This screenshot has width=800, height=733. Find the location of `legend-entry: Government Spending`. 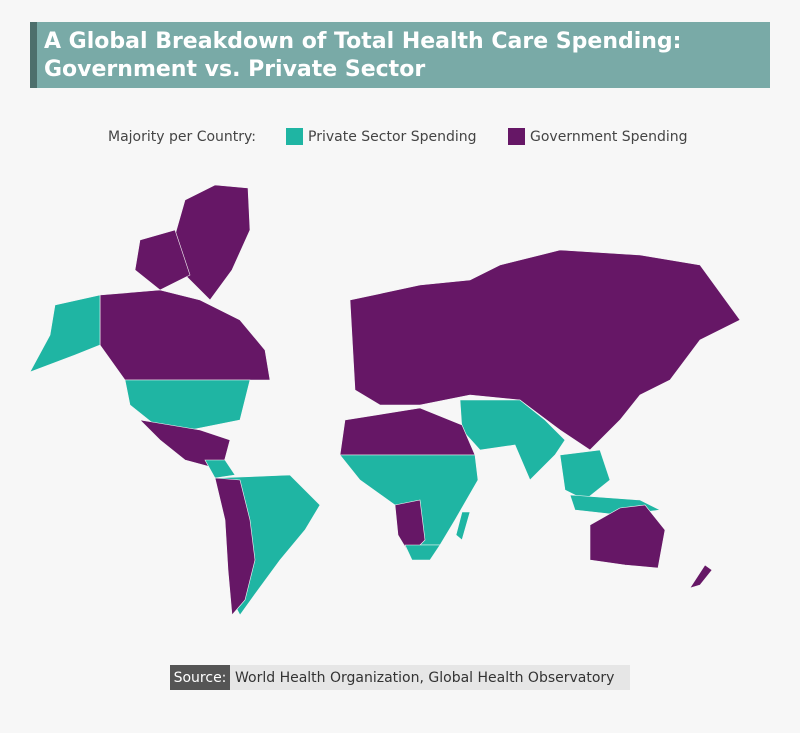

legend-entry: Government Spending is located at coordinates (609, 137).